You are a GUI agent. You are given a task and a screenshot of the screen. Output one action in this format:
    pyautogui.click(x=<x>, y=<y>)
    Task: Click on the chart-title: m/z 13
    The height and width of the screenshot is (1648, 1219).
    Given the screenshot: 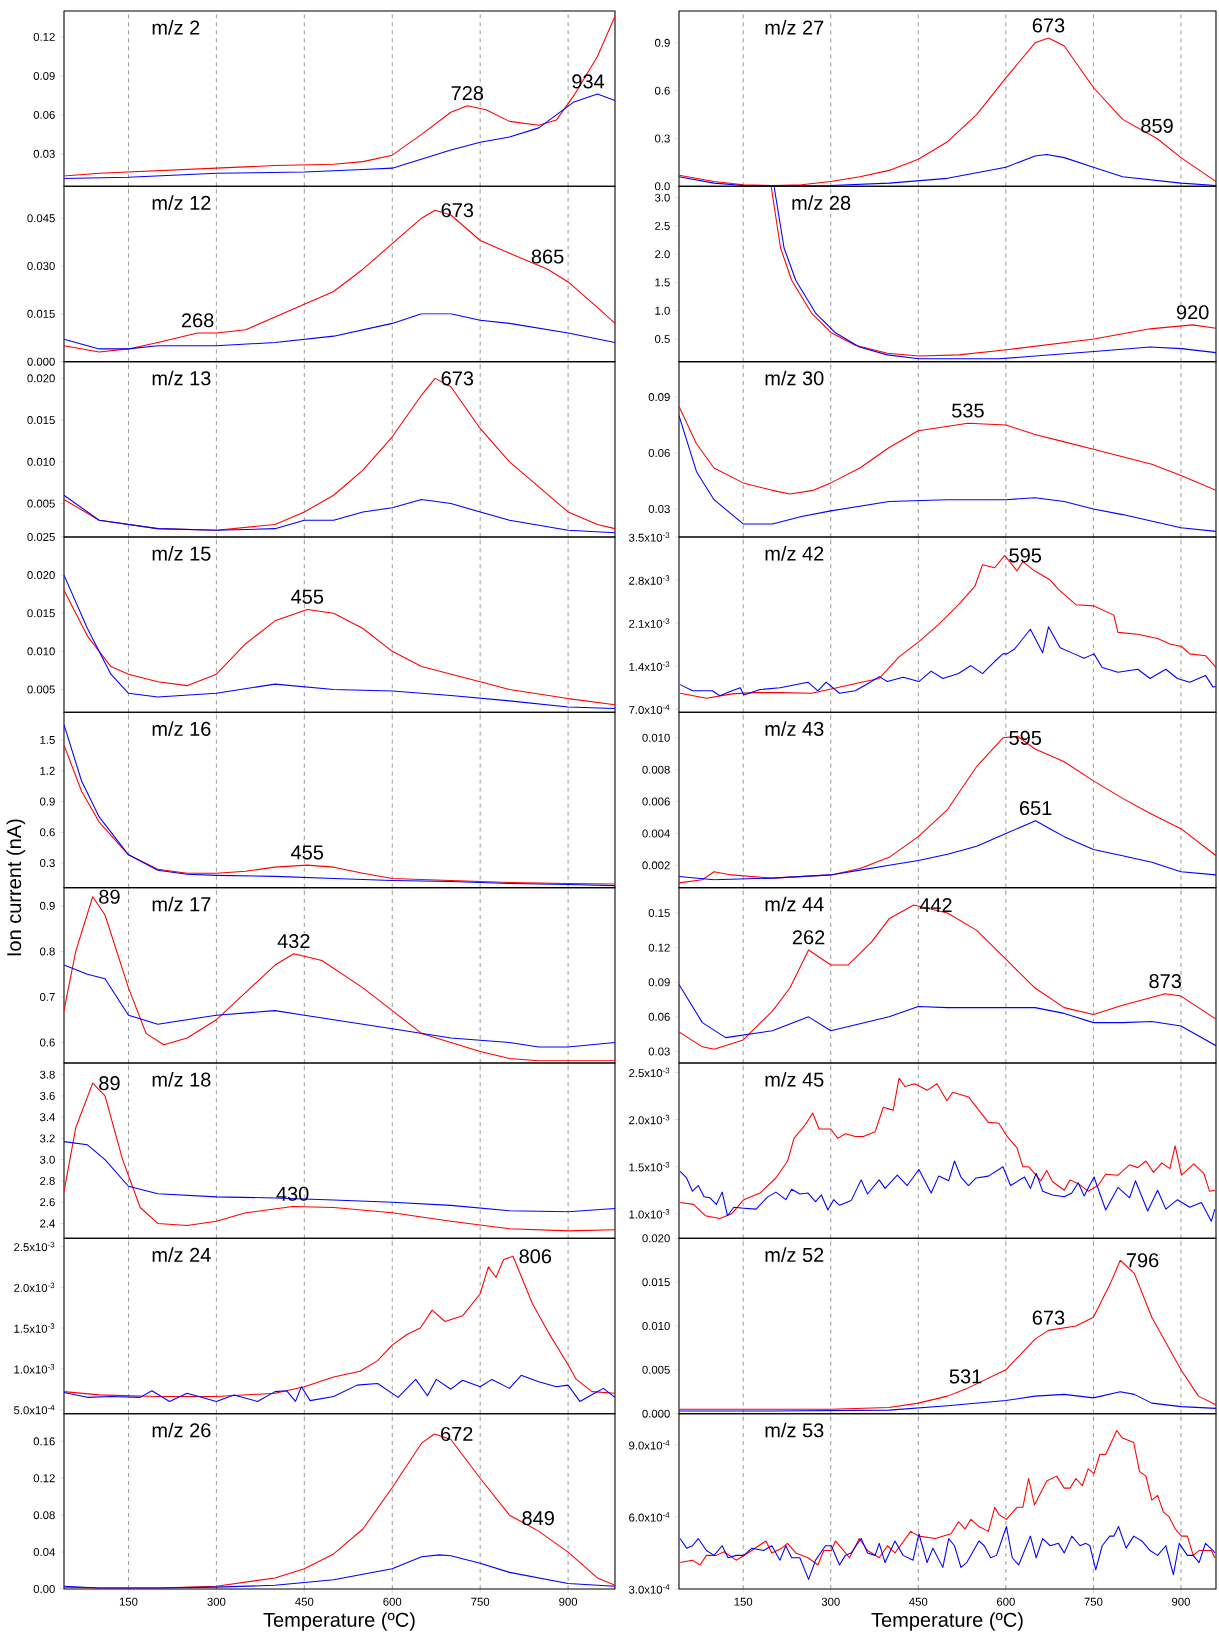 What is the action you would take?
    pyautogui.click(x=181, y=378)
    